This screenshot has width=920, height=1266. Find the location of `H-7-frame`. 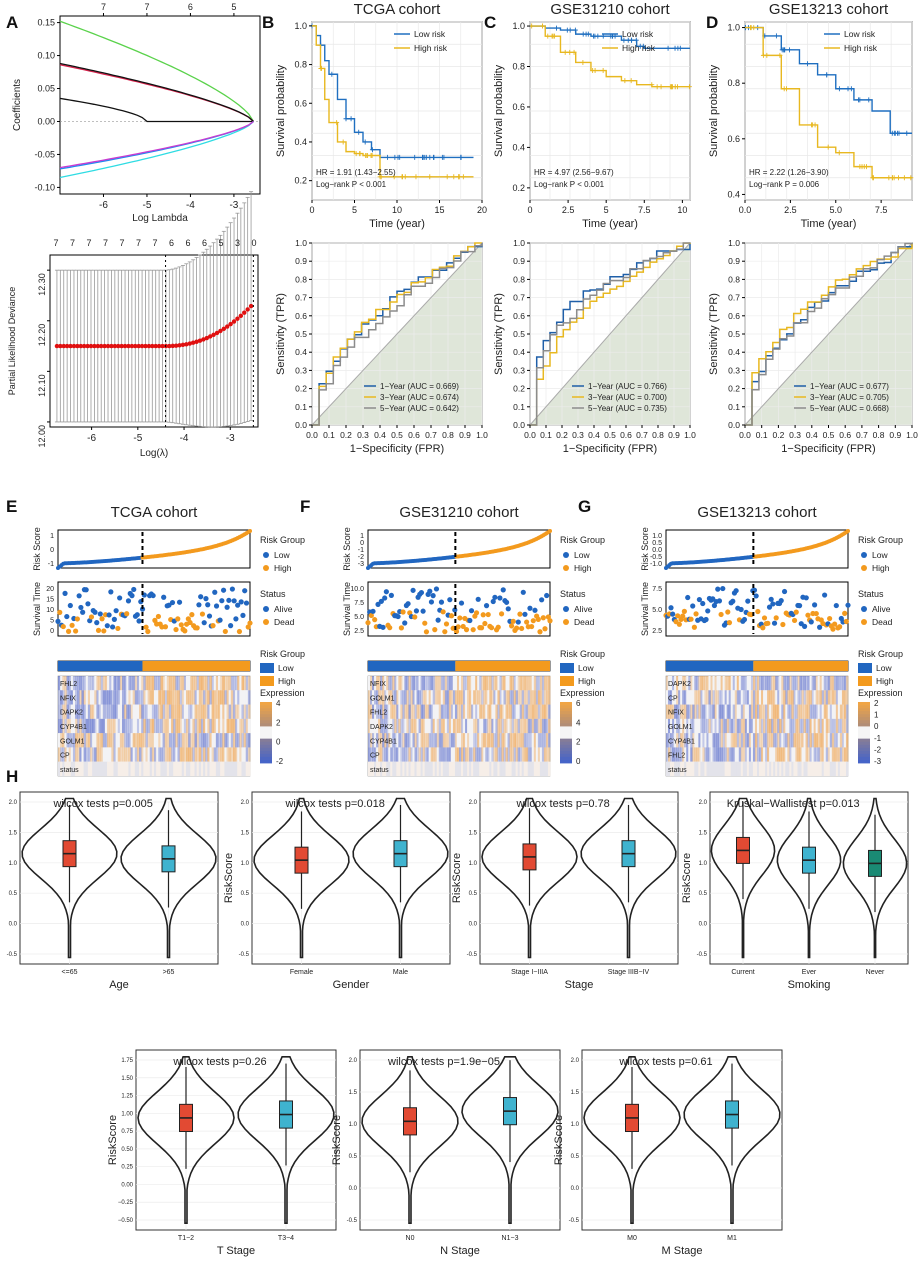

H-7-frame is located at coordinates (682, 1140).